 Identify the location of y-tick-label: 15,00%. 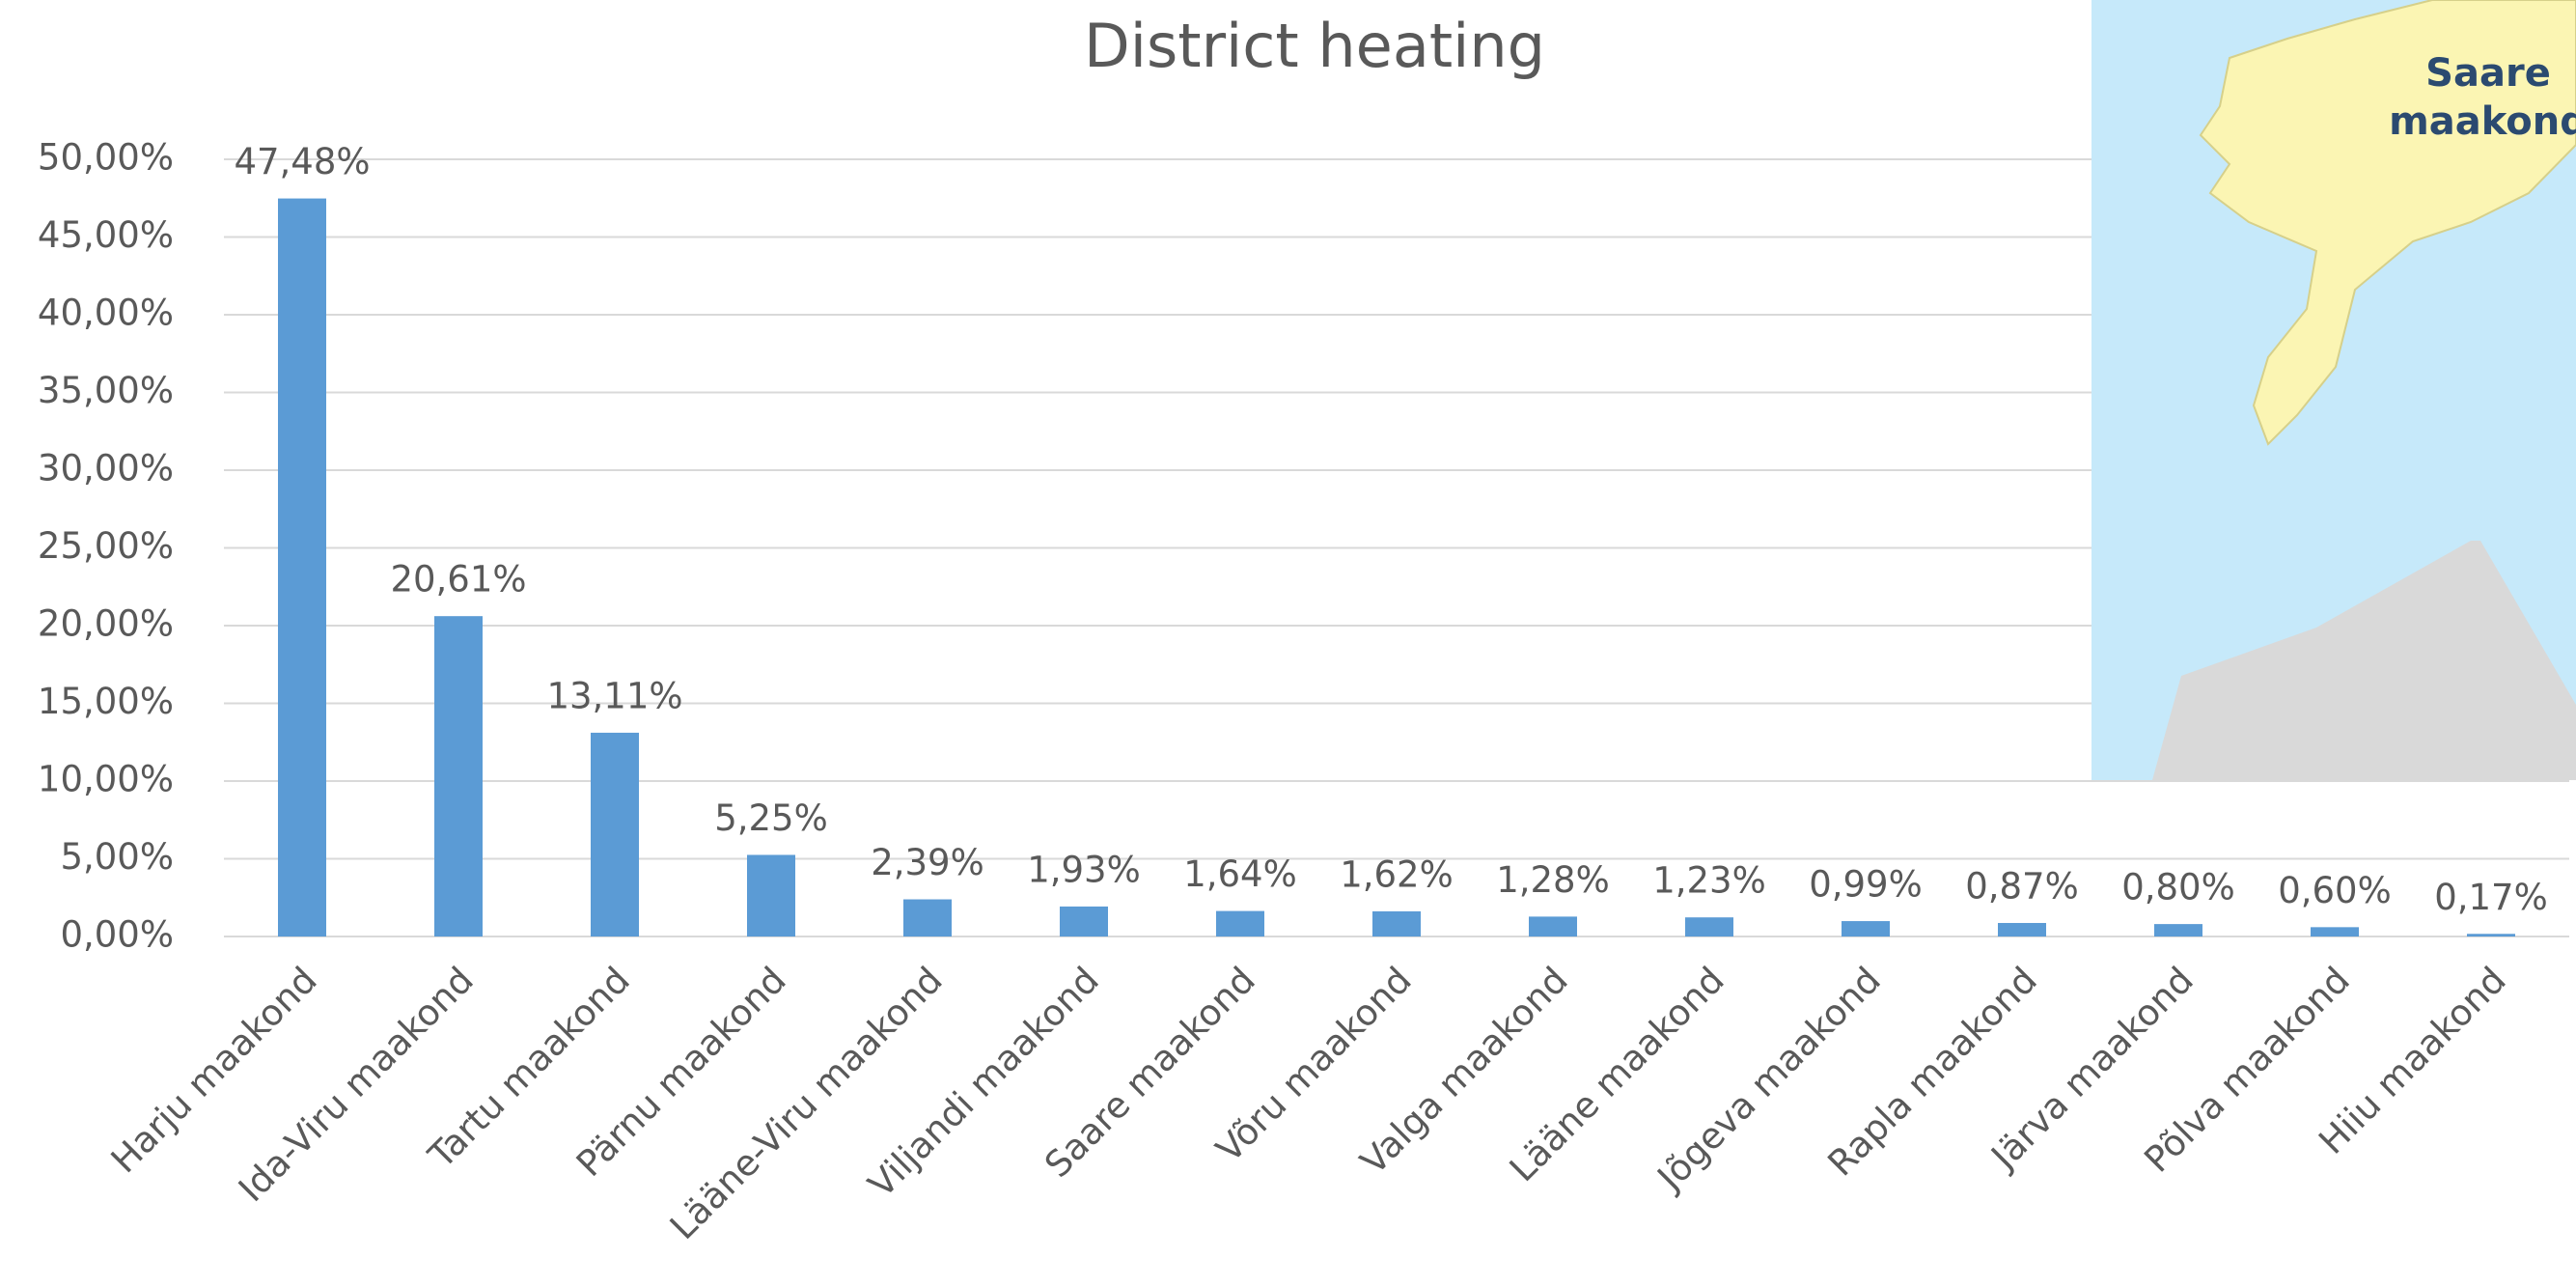
(106, 701).